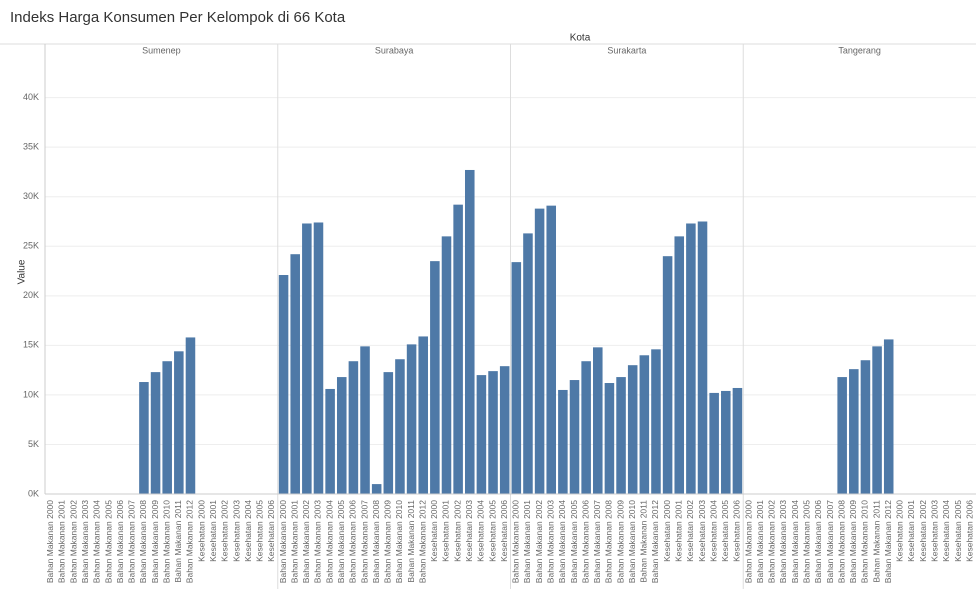  What do you see at coordinates (399, 541) in the screenshot?
I see `x-tick-label: Bahan Makanan 2010` at bounding box center [399, 541].